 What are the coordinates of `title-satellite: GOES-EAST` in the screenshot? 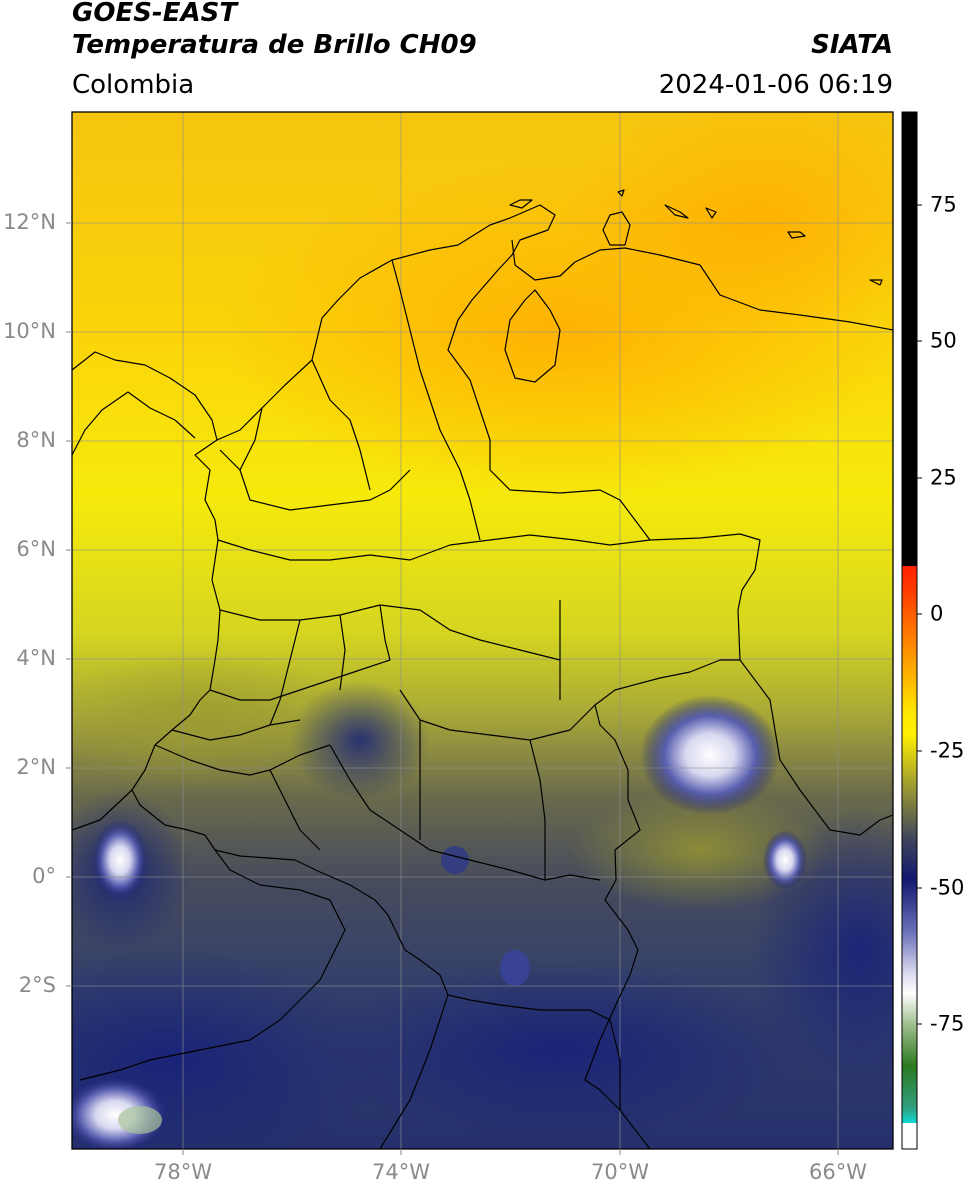 It's located at (155, 14).